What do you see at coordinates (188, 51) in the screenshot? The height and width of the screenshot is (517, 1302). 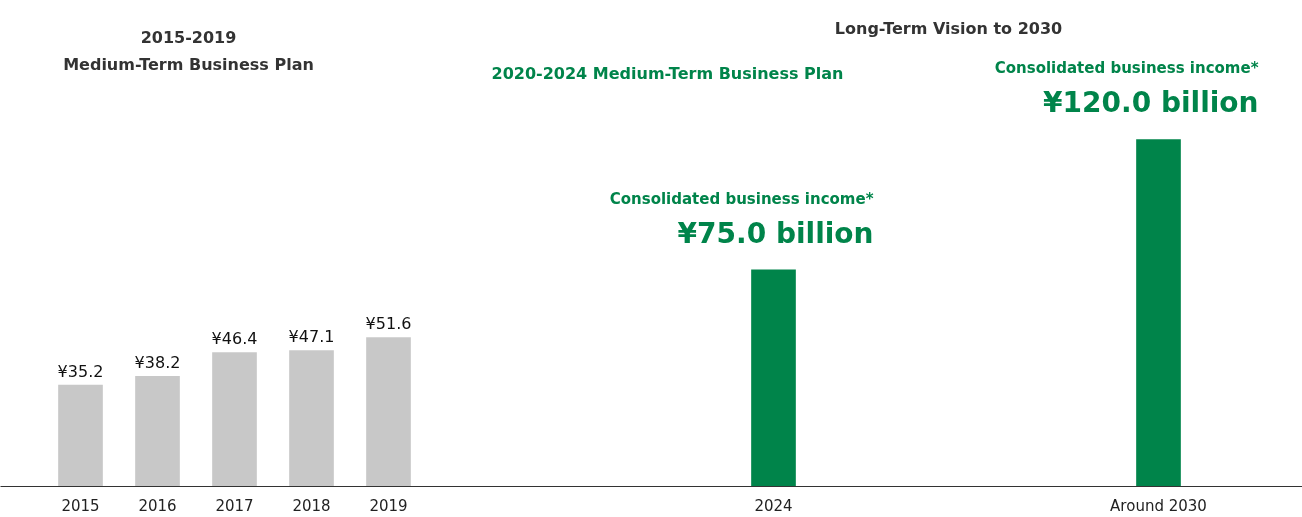 I see `text: 2015-2019 Medium-Term Business Plan` at bounding box center [188, 51].